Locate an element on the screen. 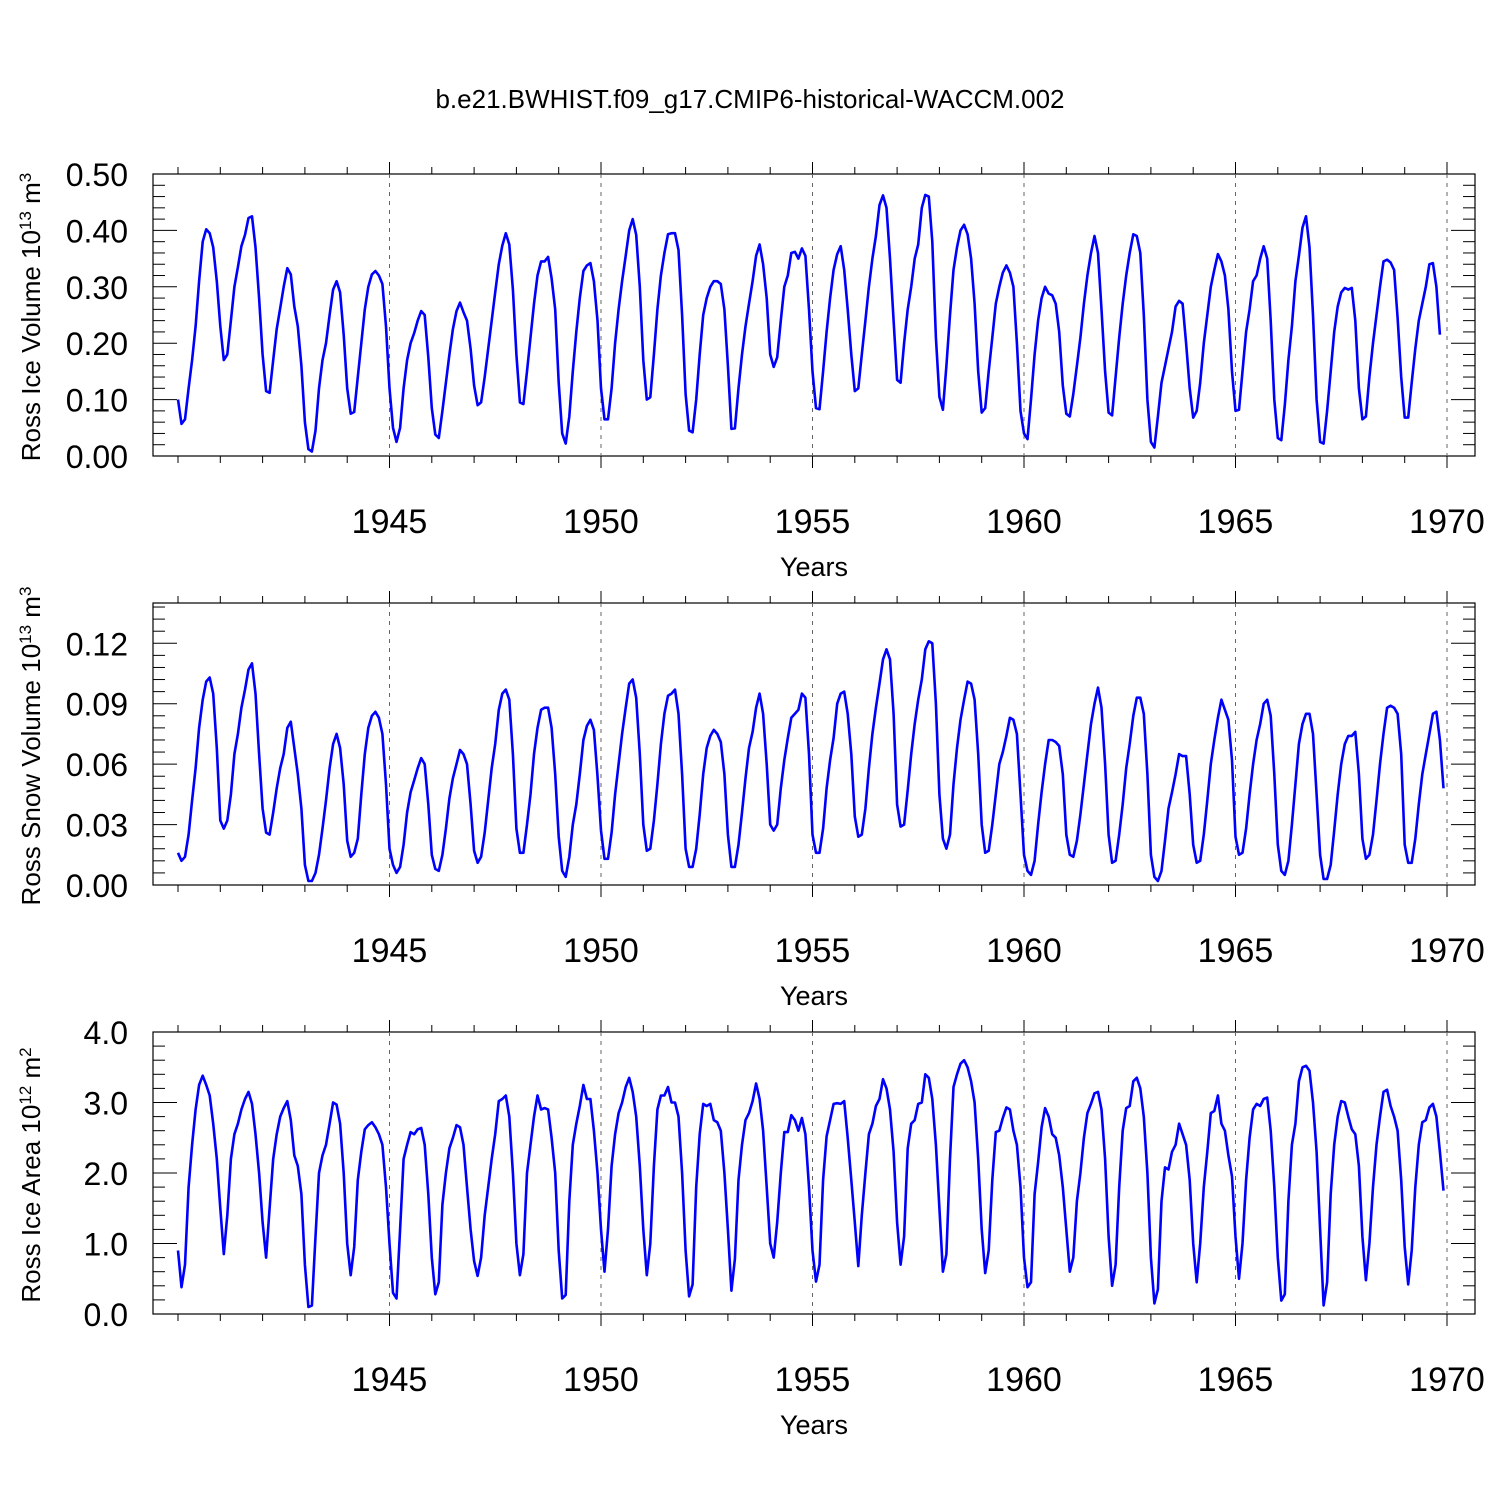  panel3-y-axis-label: Ross Ice Area 1012 m2 is located at coordinates (31, 1174).